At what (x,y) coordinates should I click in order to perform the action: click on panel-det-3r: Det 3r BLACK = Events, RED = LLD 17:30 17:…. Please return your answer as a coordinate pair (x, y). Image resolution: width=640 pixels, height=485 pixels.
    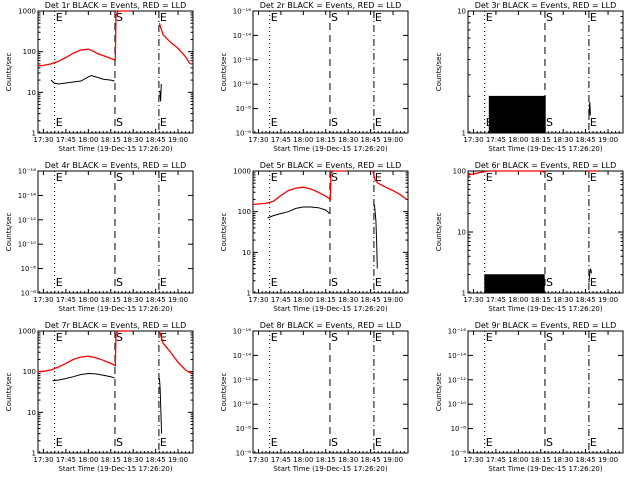
    Looking at the image, I should click on (529, 77).